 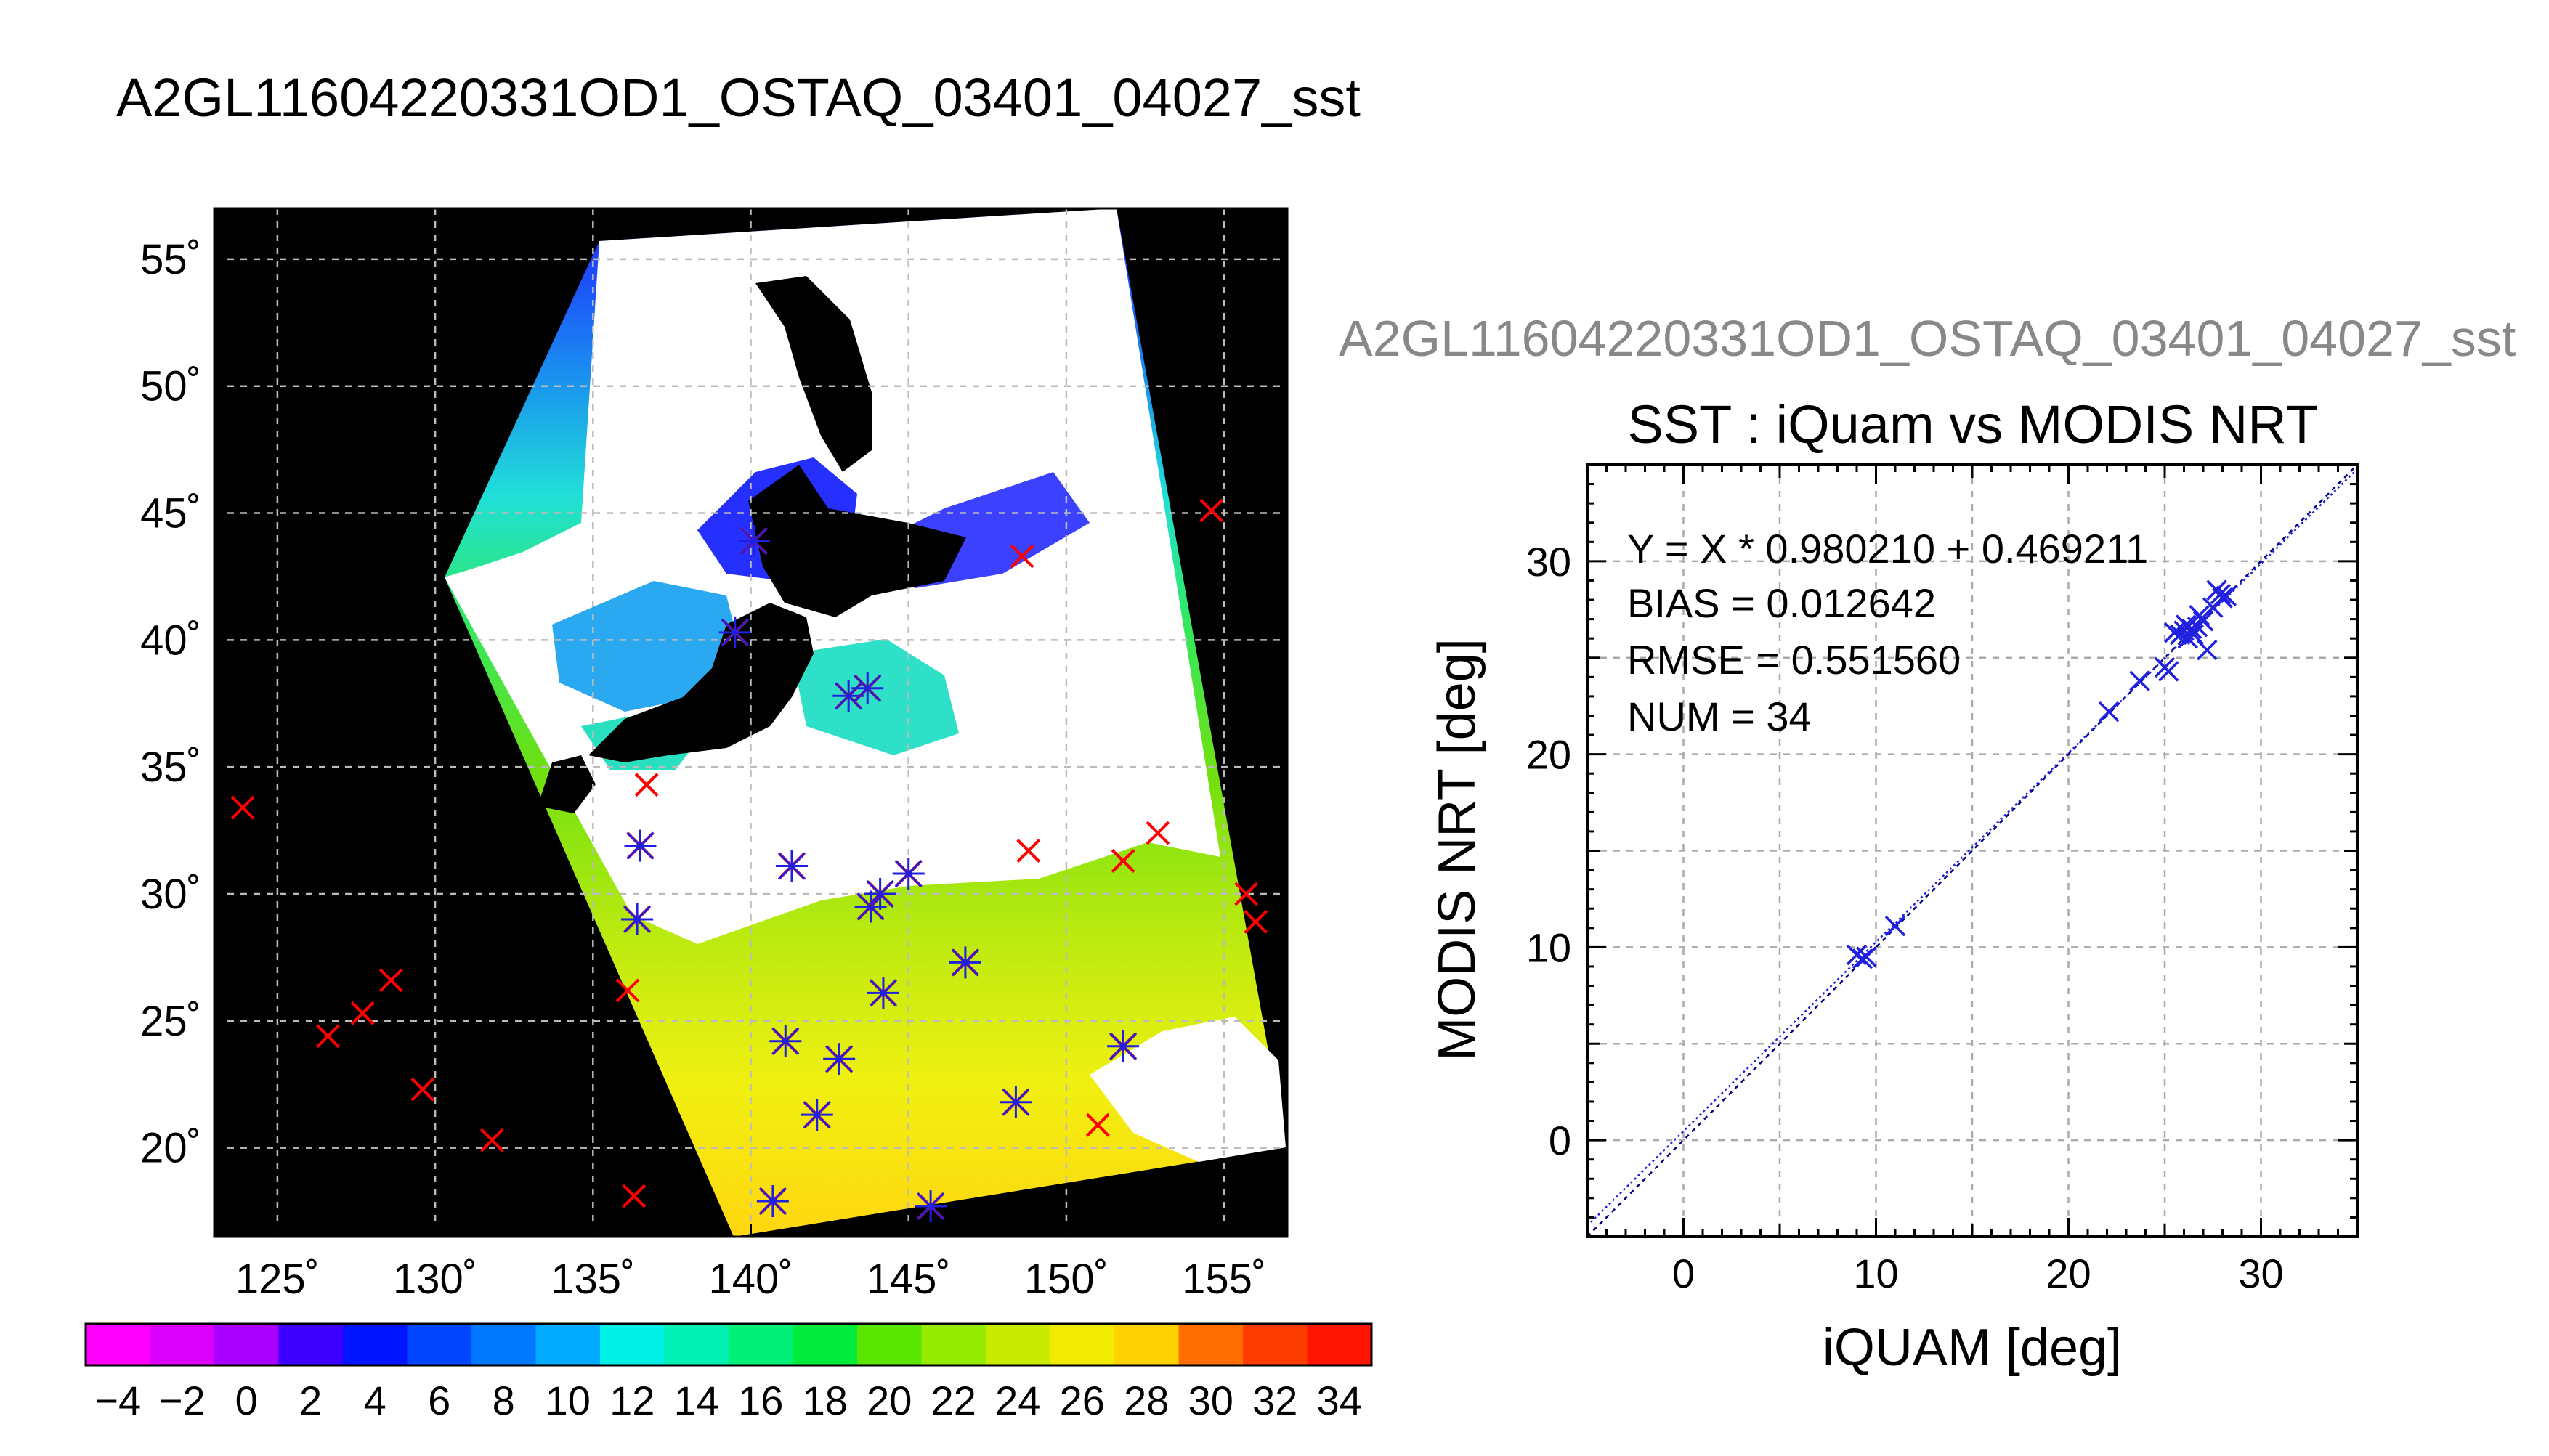 I want to click on latitude-tick-label: 35˚, so click(x=171, y=767).